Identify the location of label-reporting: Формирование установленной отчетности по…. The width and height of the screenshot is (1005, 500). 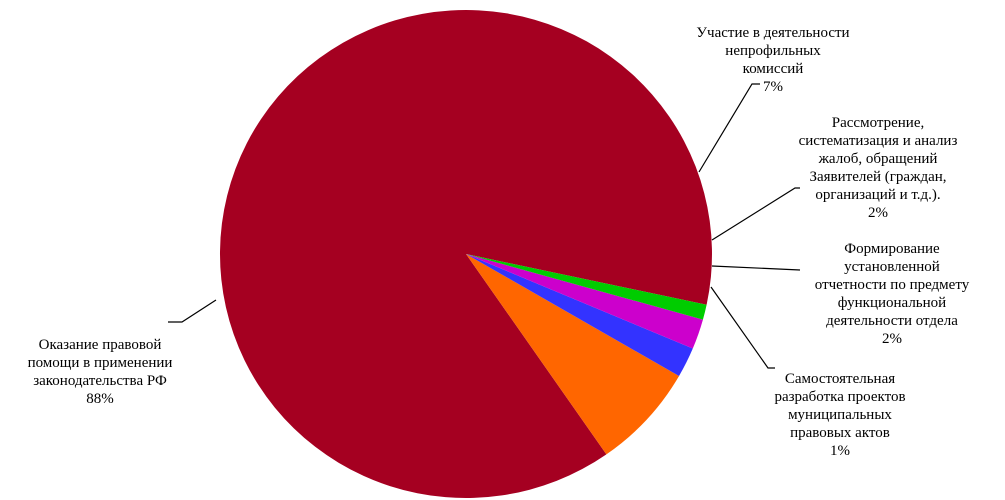
(892, 294).